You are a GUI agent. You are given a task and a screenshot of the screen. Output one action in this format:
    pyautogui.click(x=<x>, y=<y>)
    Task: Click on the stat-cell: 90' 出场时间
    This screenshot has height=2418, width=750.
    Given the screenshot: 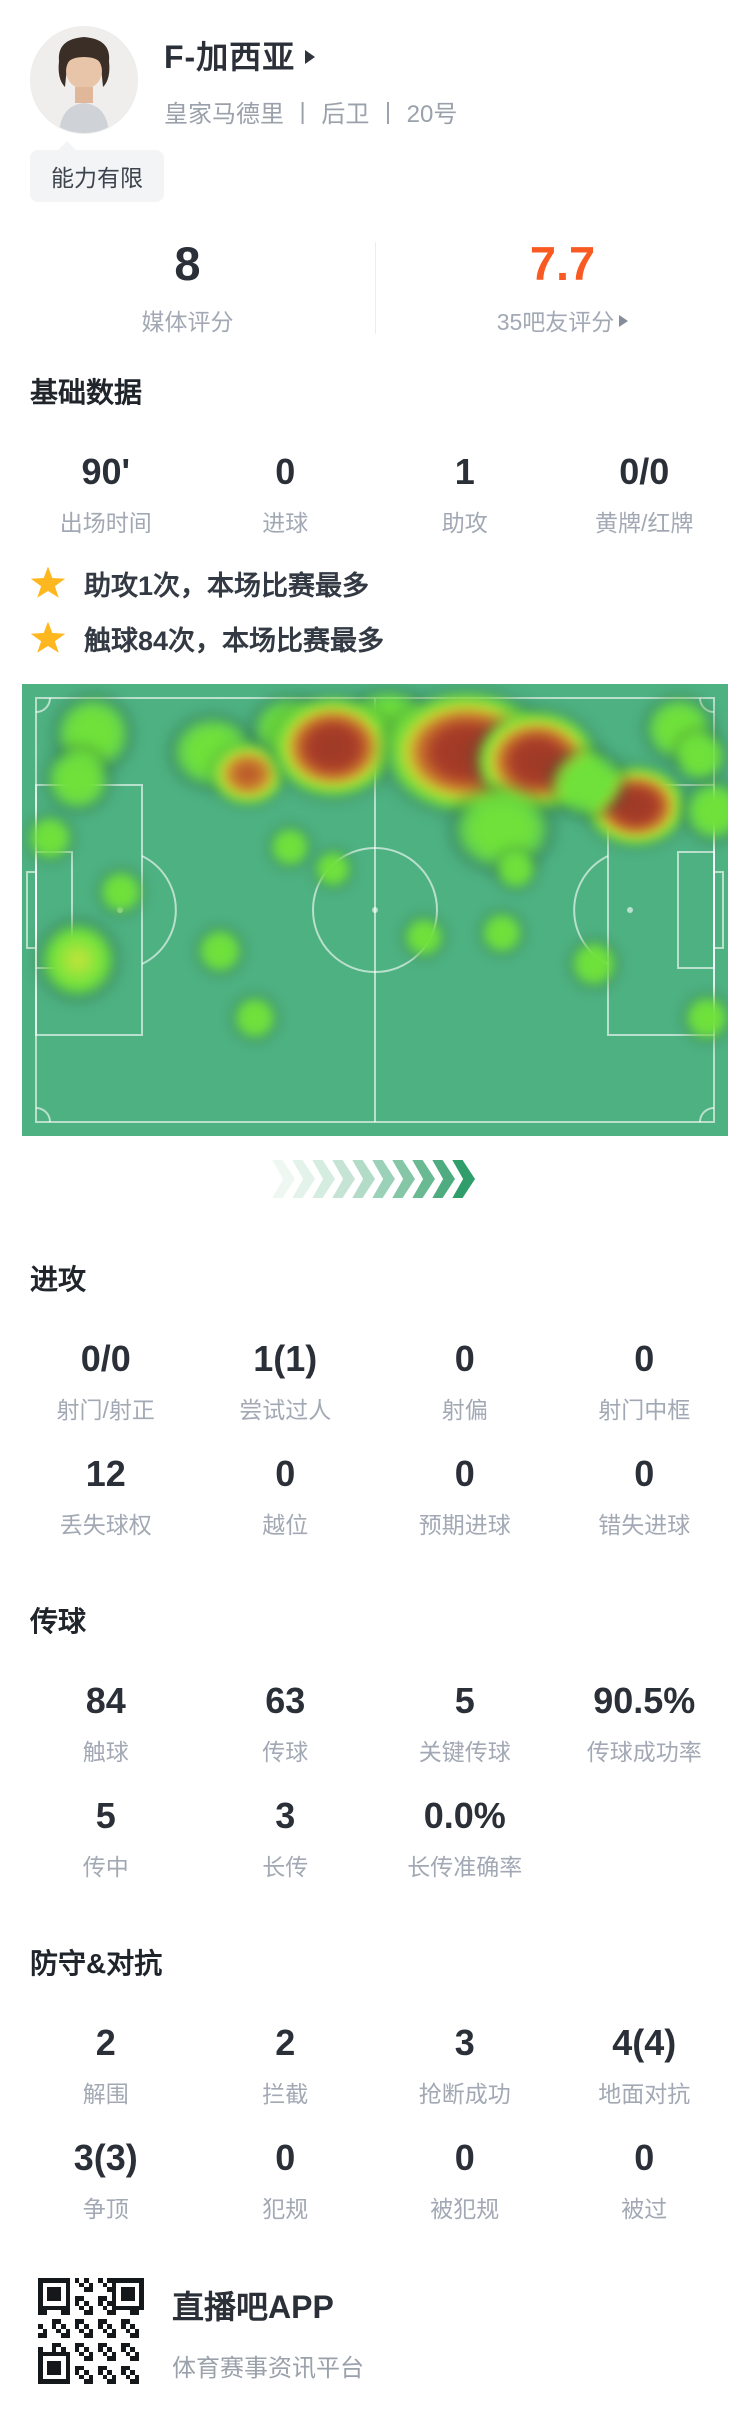 What is the action you would take?
    pyautogui.click(x=106, y=494)
    